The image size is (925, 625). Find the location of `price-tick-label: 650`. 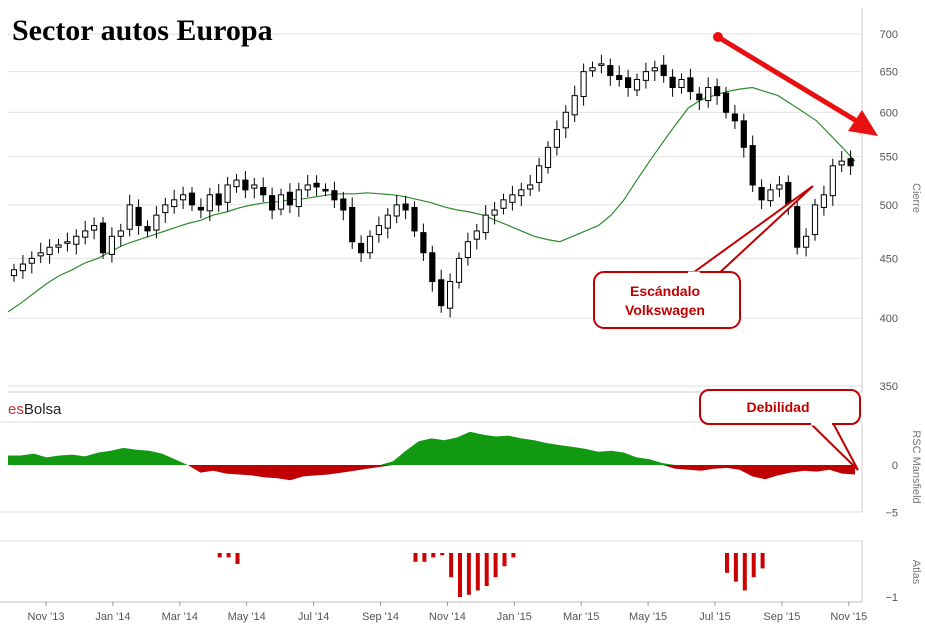

price-tick-label: 650 is located at coordinates (889, 73).